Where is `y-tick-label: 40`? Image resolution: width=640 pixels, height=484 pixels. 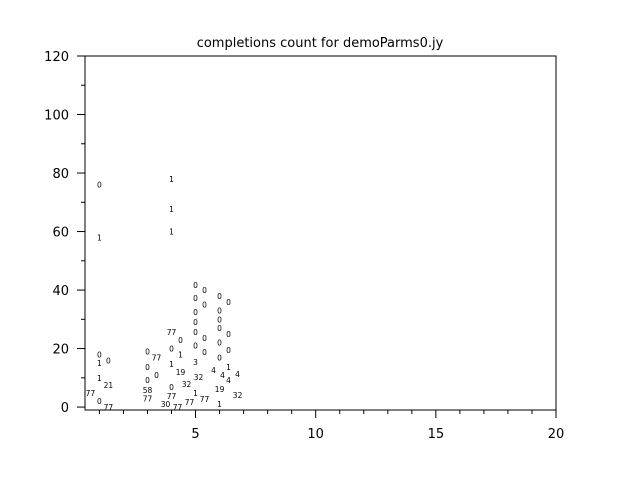
y-tick-label: 40 is located at coordinates (60, 291).